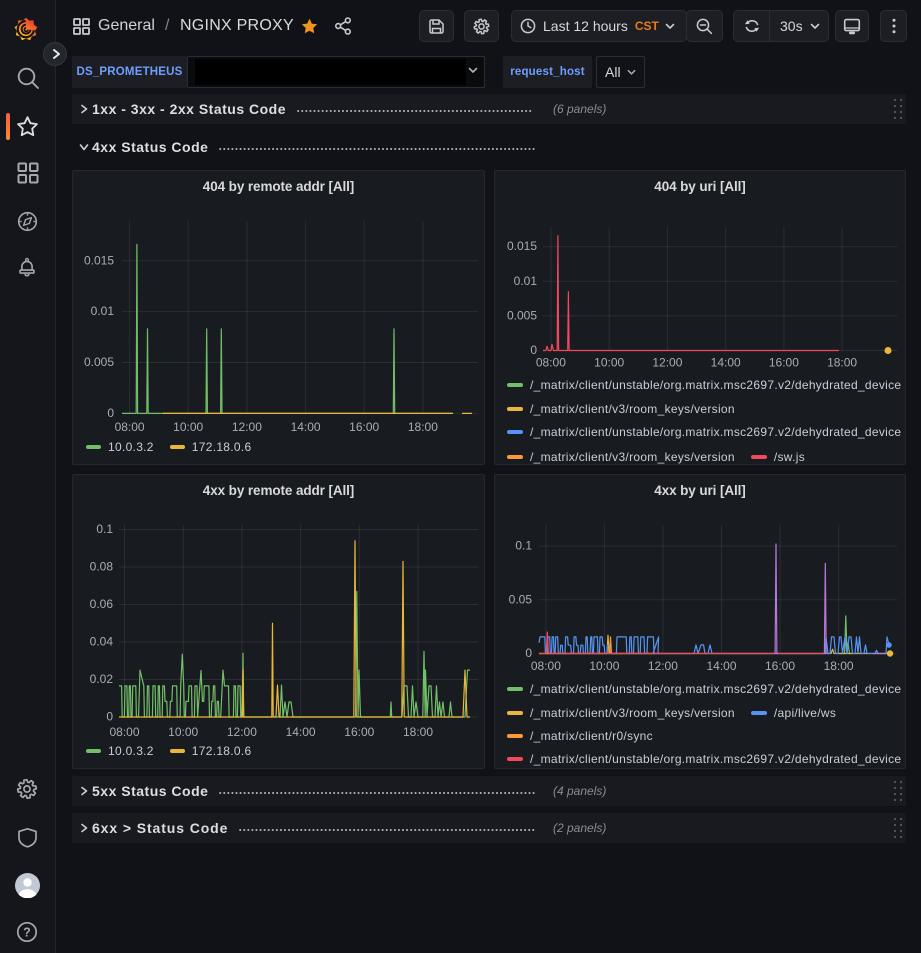  What do you see at coordinates (102, 642) in the screenshot?
I see `svg-text: 0.04` at bounding box center [102, 642].